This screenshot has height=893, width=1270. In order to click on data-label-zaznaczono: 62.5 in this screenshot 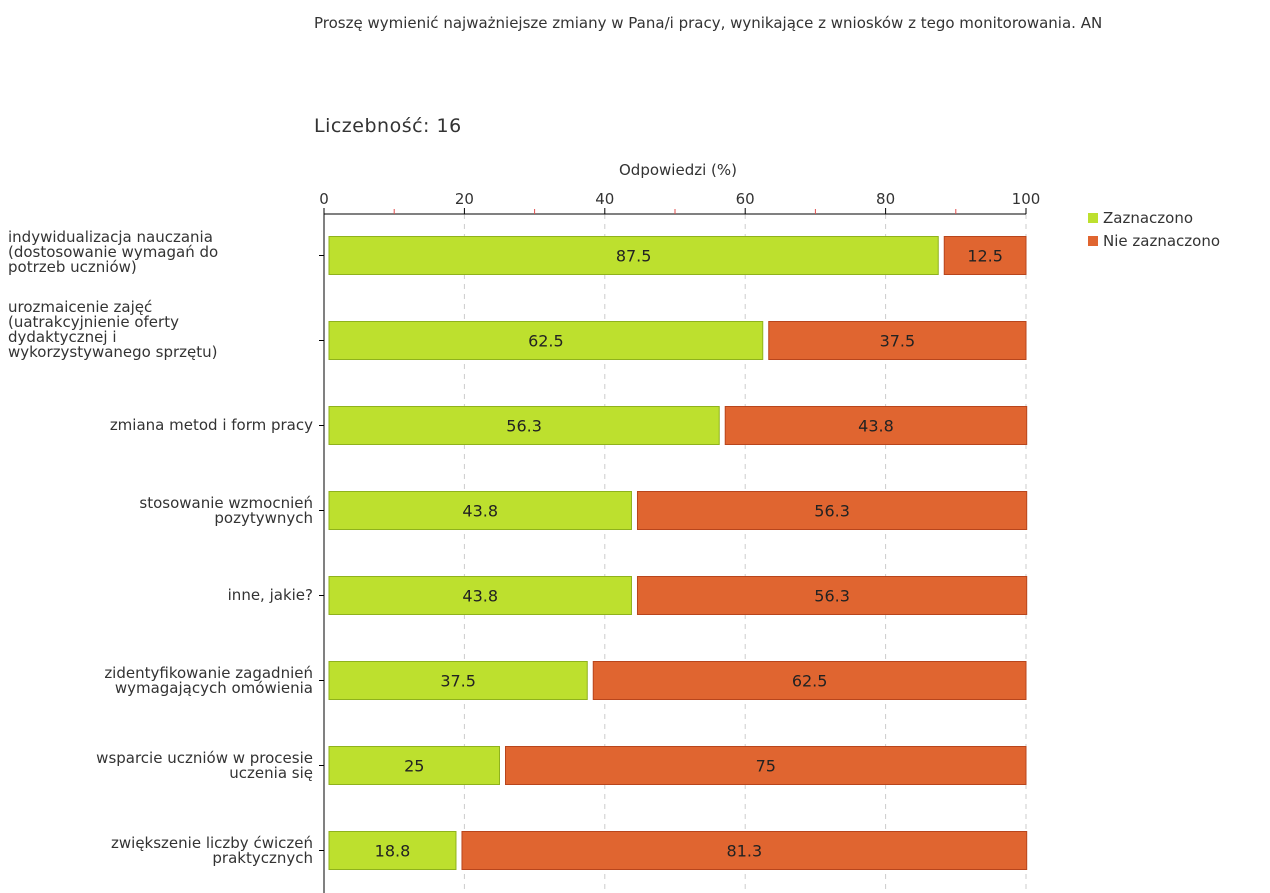, I will do `click(546, 341)`.